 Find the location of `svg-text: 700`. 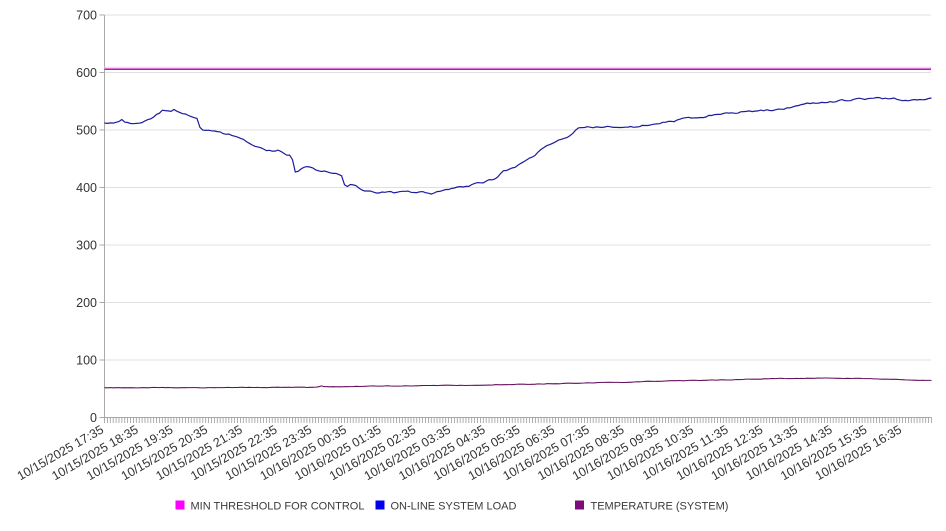

svg-text: 700 is located at coordinates (86, 15).